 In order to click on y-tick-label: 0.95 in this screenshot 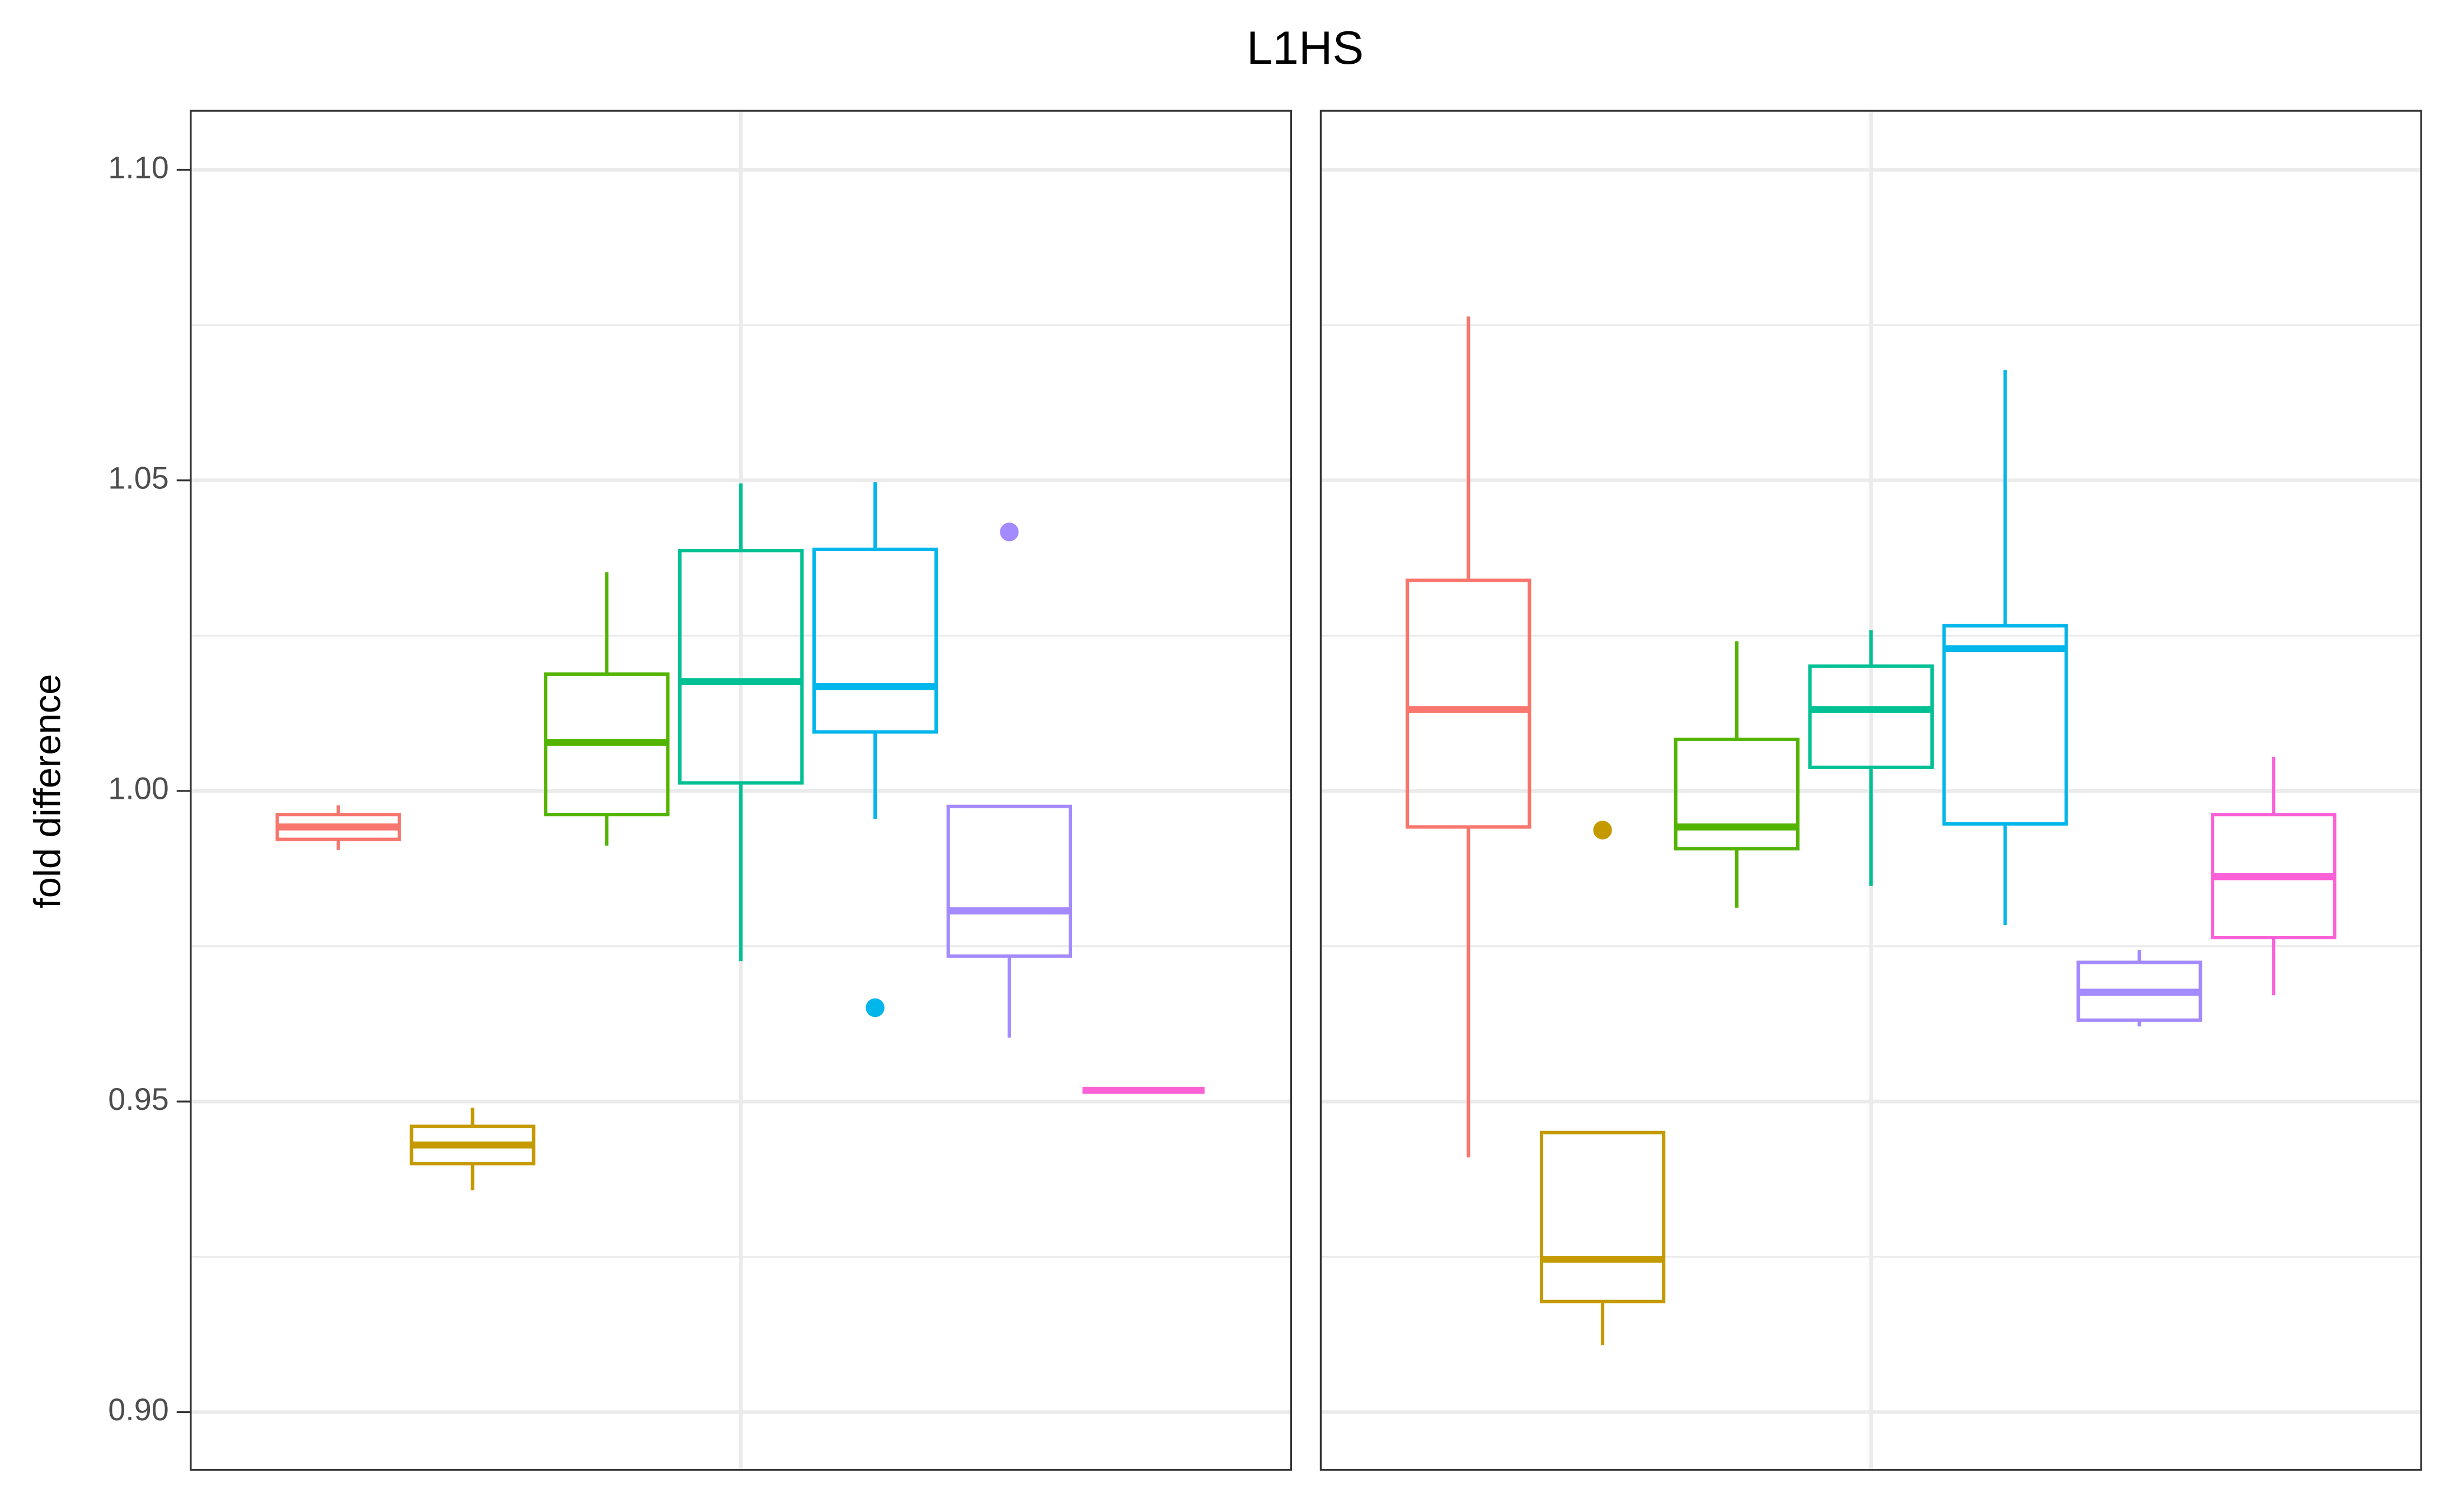, I will do `click(138, 1099)`.